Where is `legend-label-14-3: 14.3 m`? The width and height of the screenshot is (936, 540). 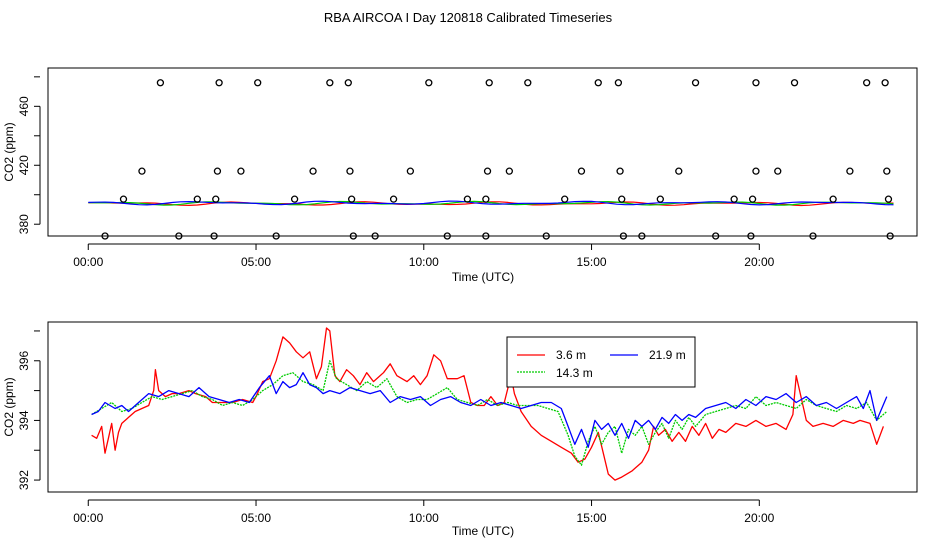 legend-label-14-3: 14.3 m is located at coordinates (574, 373).